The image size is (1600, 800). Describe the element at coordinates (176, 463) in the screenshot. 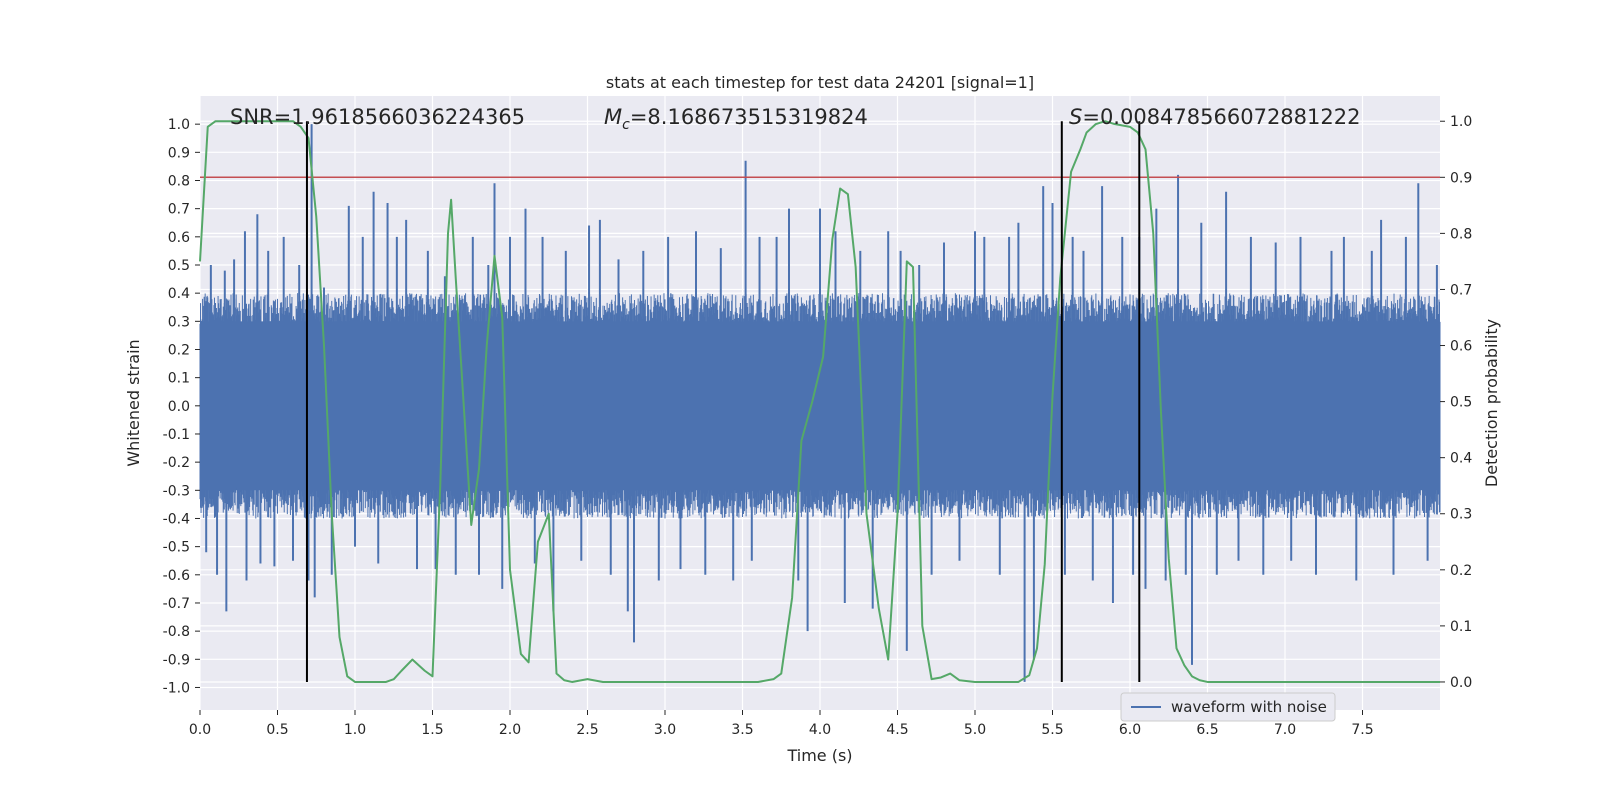

I see `y-tick-label: -0.2` at that location.